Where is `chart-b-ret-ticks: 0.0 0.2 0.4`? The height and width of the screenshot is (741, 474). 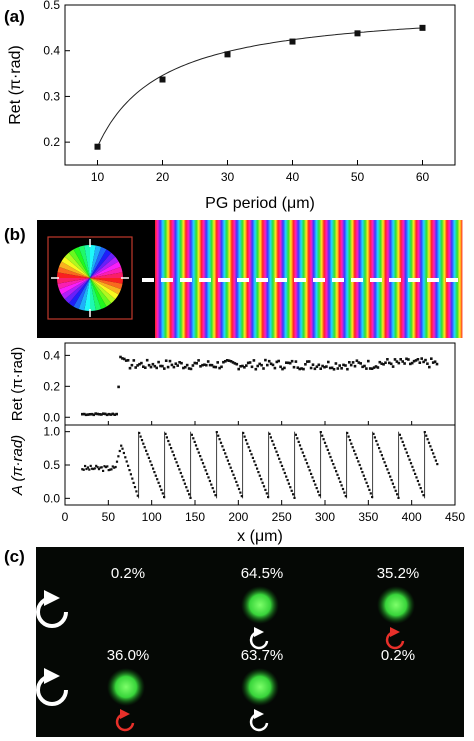 chart-b-ret-ticks: 0.0 0.2 0.4 is located at coordinates (249, 386).